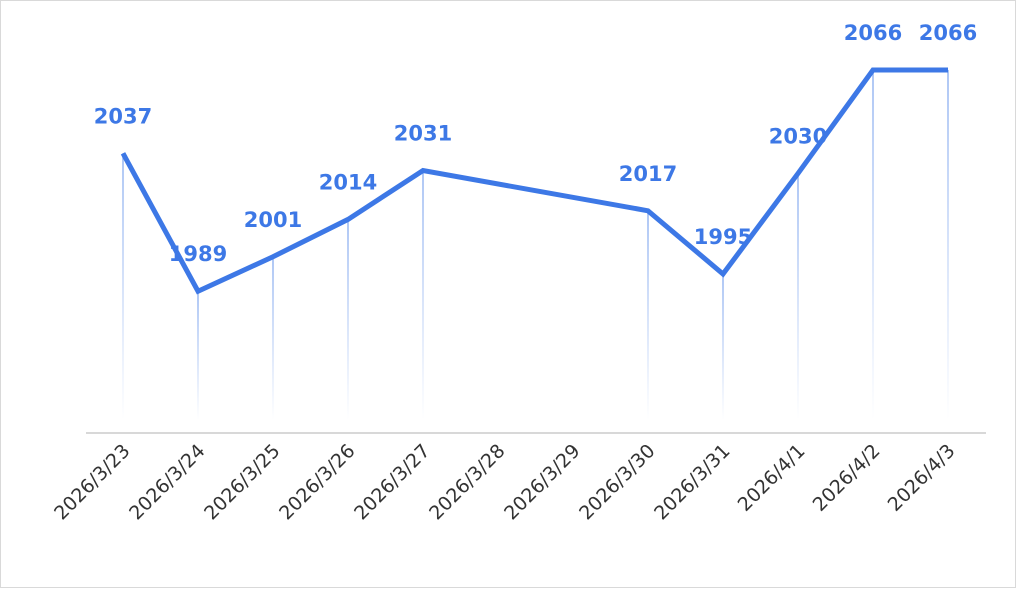  What do you see at coordinates (772, 478) in the screenshot?
I see `x-tick-label: 2026/4/1` at bounding box center [772, 478].